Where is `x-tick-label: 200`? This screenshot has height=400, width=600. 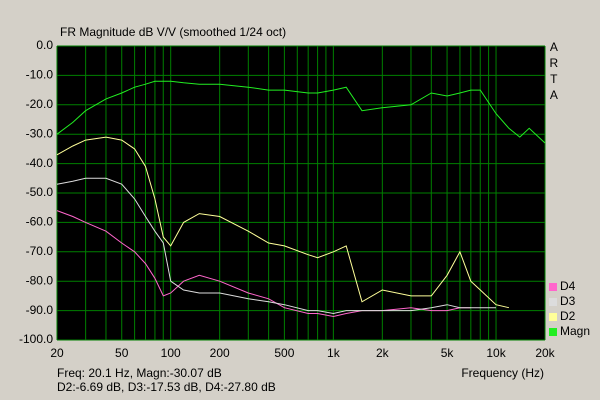
x-tick-label: 200 is located at coordinates (220, 353).